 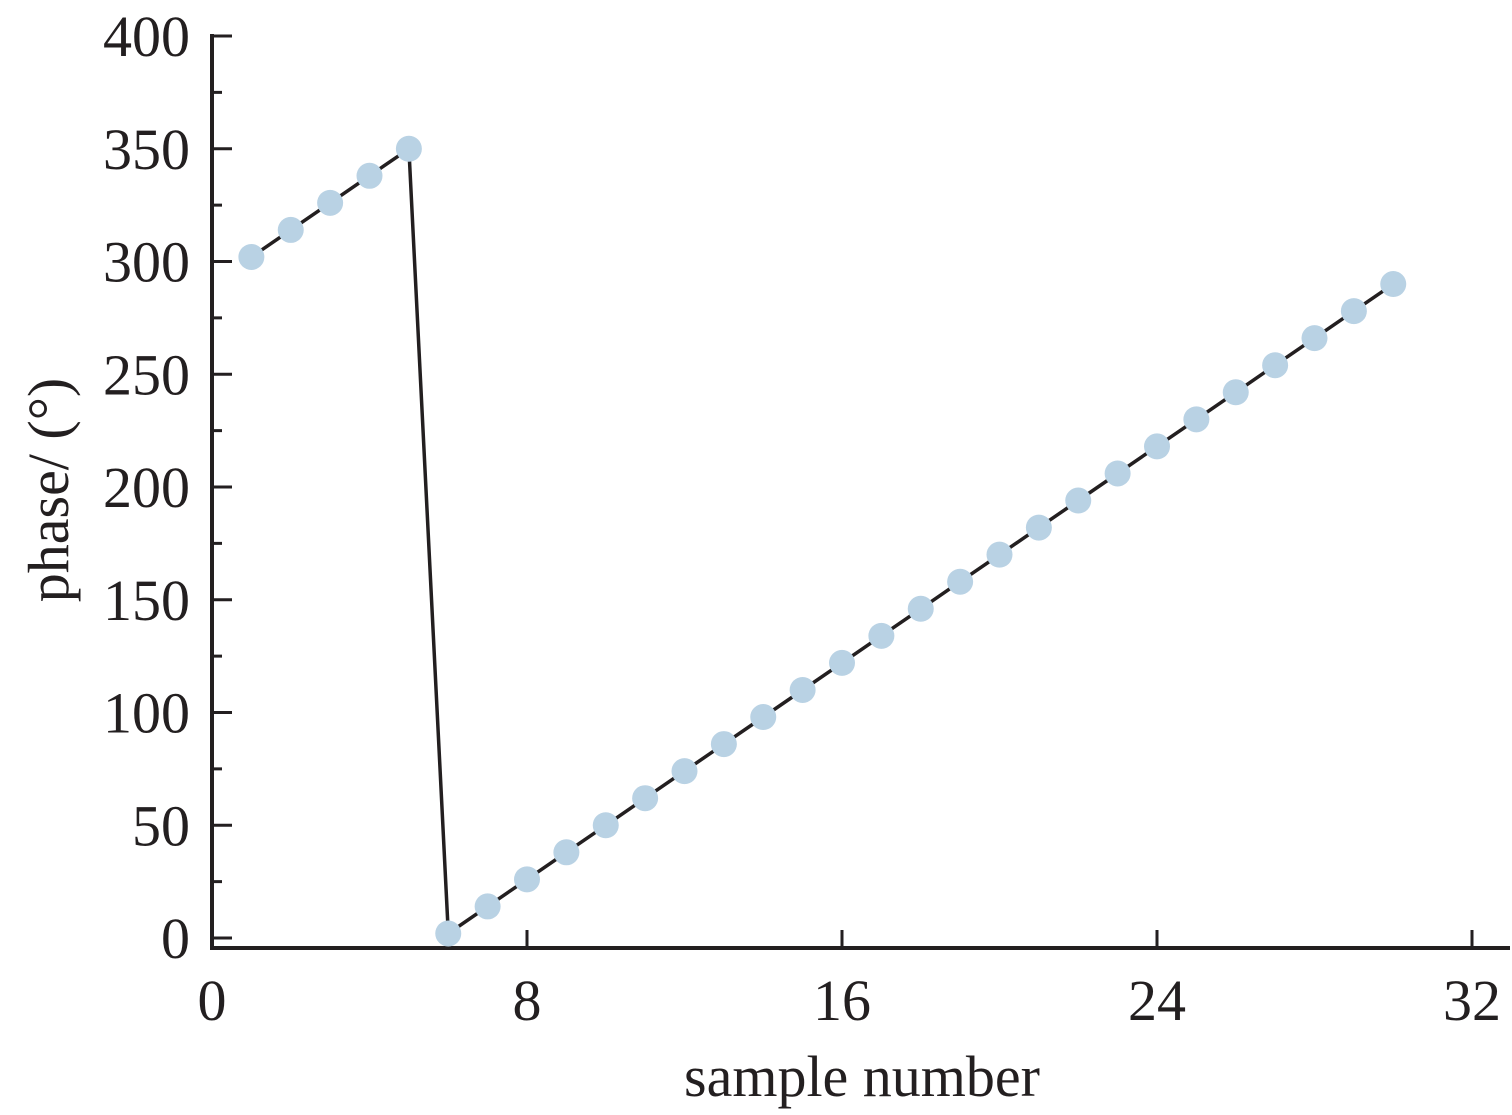 I want to click on x-axis-title: sample number, so click(x=862, y=1076).